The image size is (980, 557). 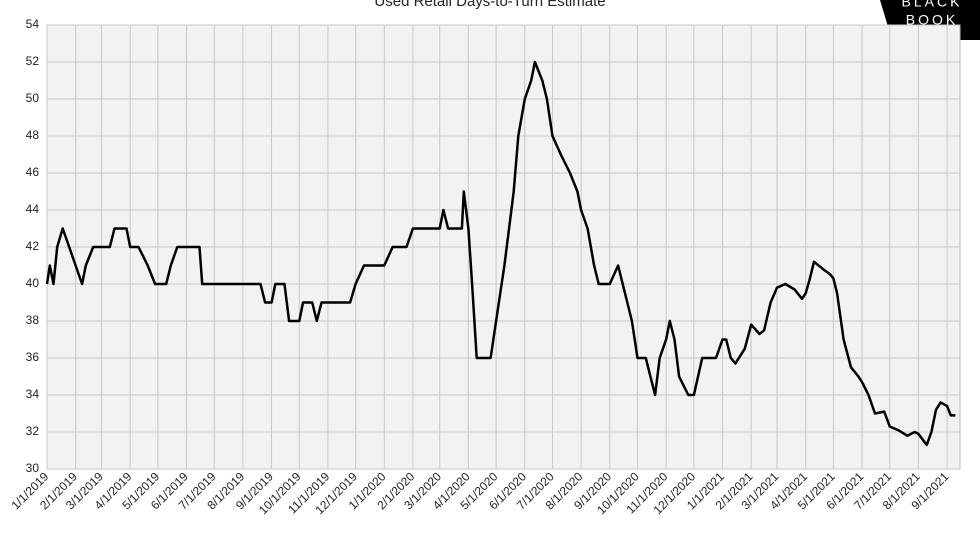 What do you see at coordinates (932, 20) in the screenshot?
I see `logo-text: BOOK` at bounding box center [932, 20].